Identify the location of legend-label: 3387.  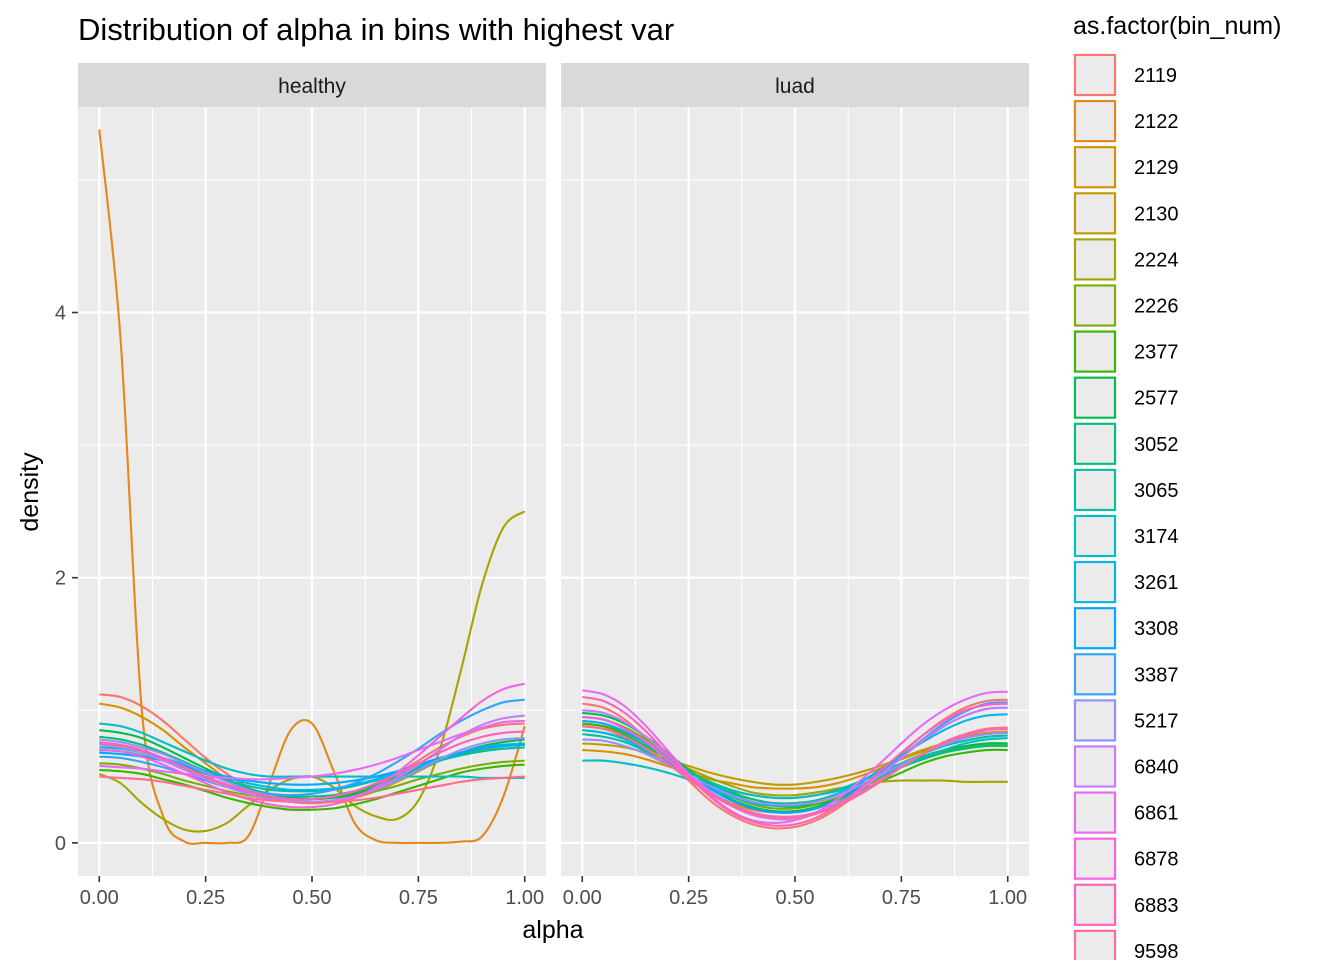
(1156, 675).